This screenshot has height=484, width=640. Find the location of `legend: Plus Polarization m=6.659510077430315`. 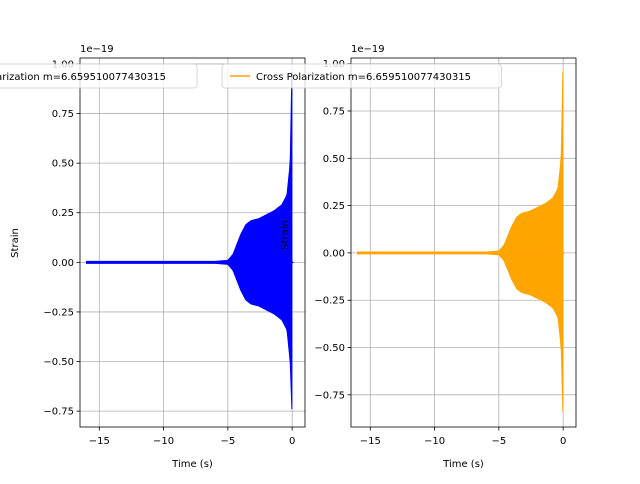

legend: Plus Polarization m=6.659510077430315 is located at coordinates (99, 76).